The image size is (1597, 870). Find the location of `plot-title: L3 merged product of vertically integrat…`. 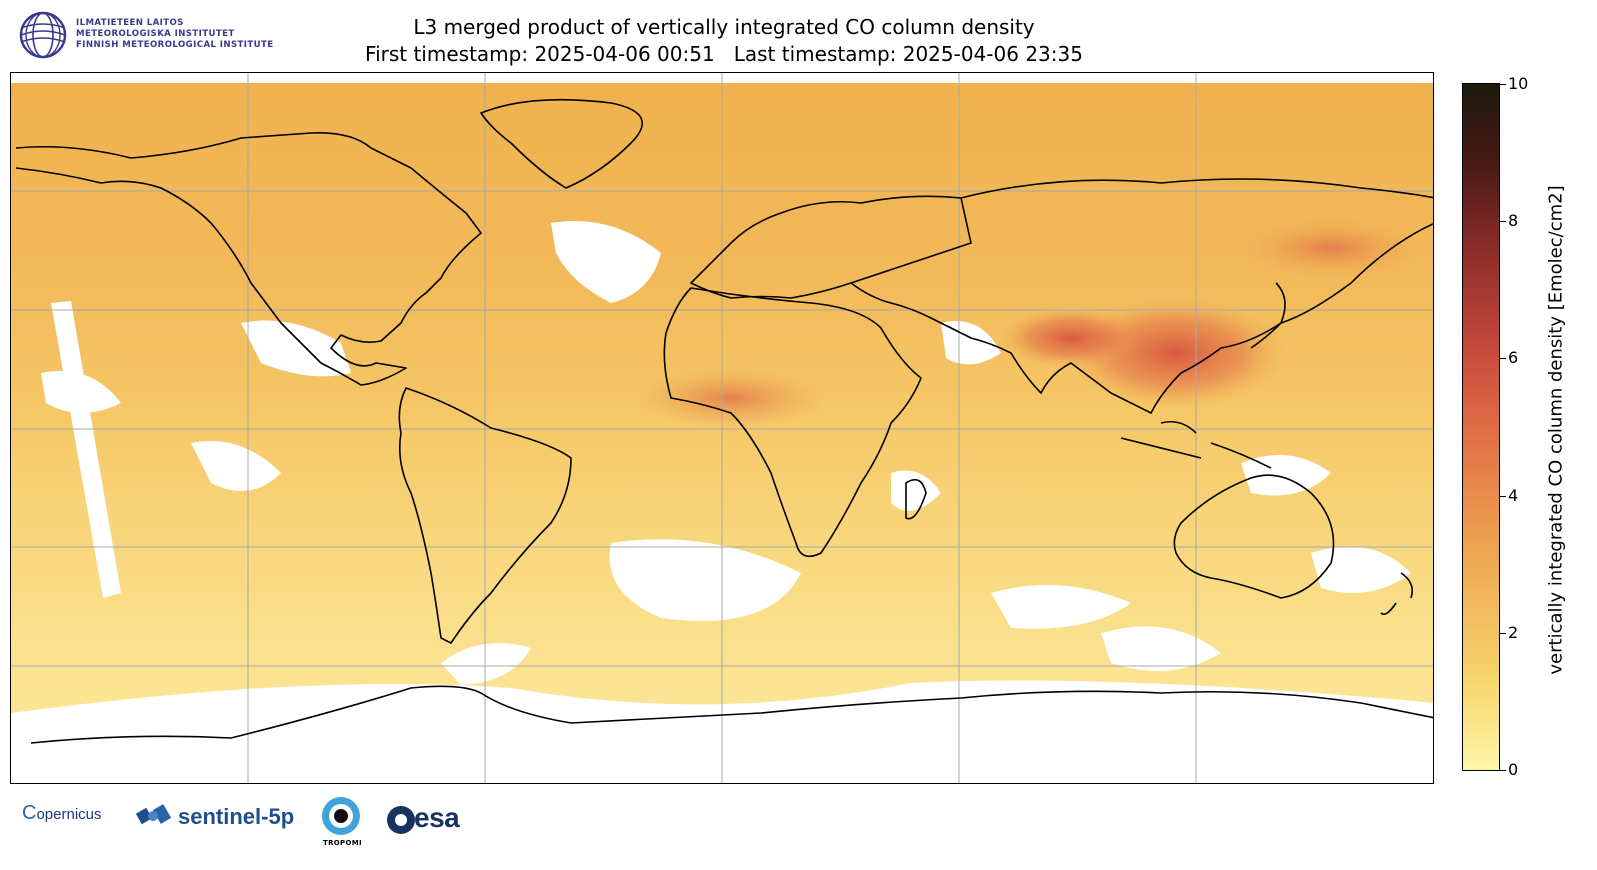

plot-title: L3 merged product of vertically integrat… is located at coordinates (724, 41).